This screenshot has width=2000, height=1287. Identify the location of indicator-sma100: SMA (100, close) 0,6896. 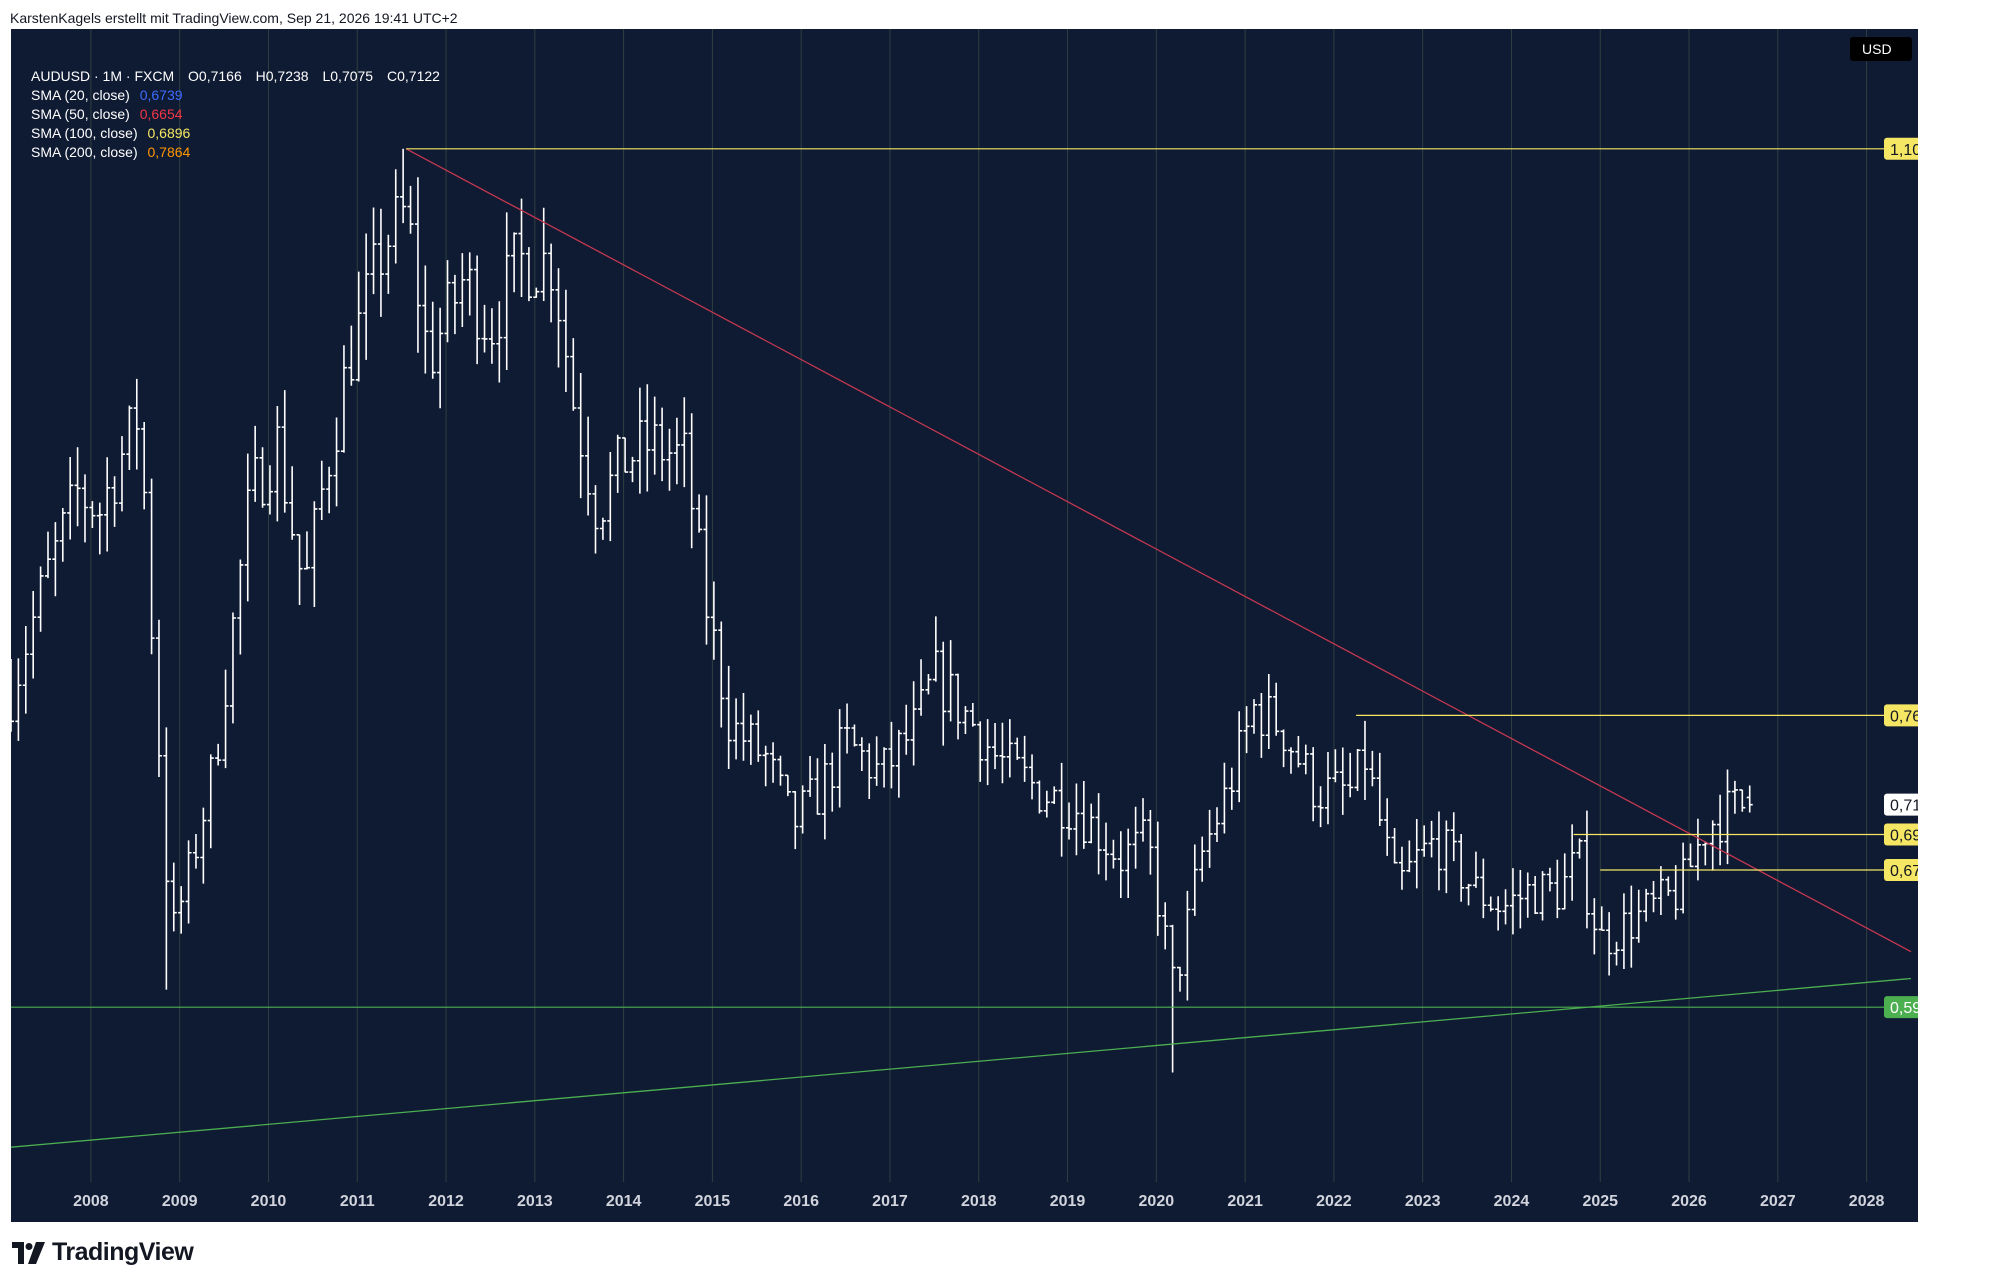
(235, 133).